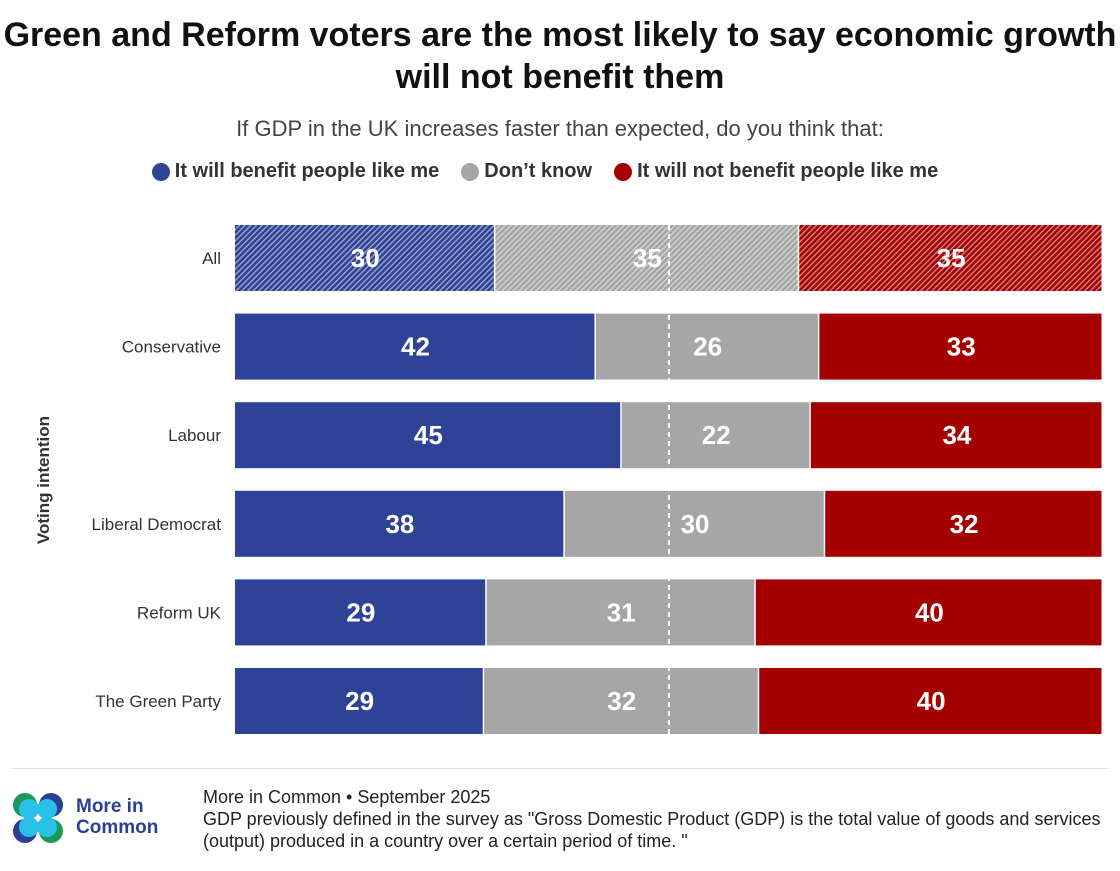 This screenshot has width=1120, height=871. I want to click on data-label: 34, so click(956, 435).